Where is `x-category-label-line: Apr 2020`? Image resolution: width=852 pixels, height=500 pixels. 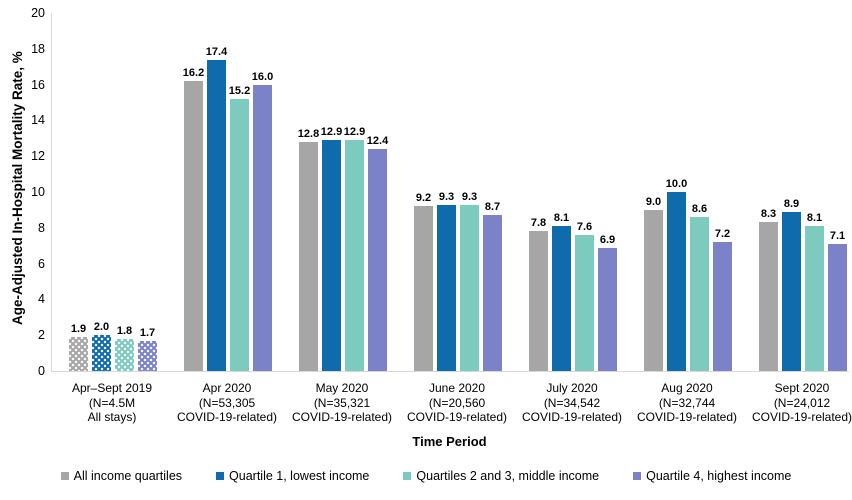 x-category-label-line: Apr 2020 is located at coordinates (227, 388).